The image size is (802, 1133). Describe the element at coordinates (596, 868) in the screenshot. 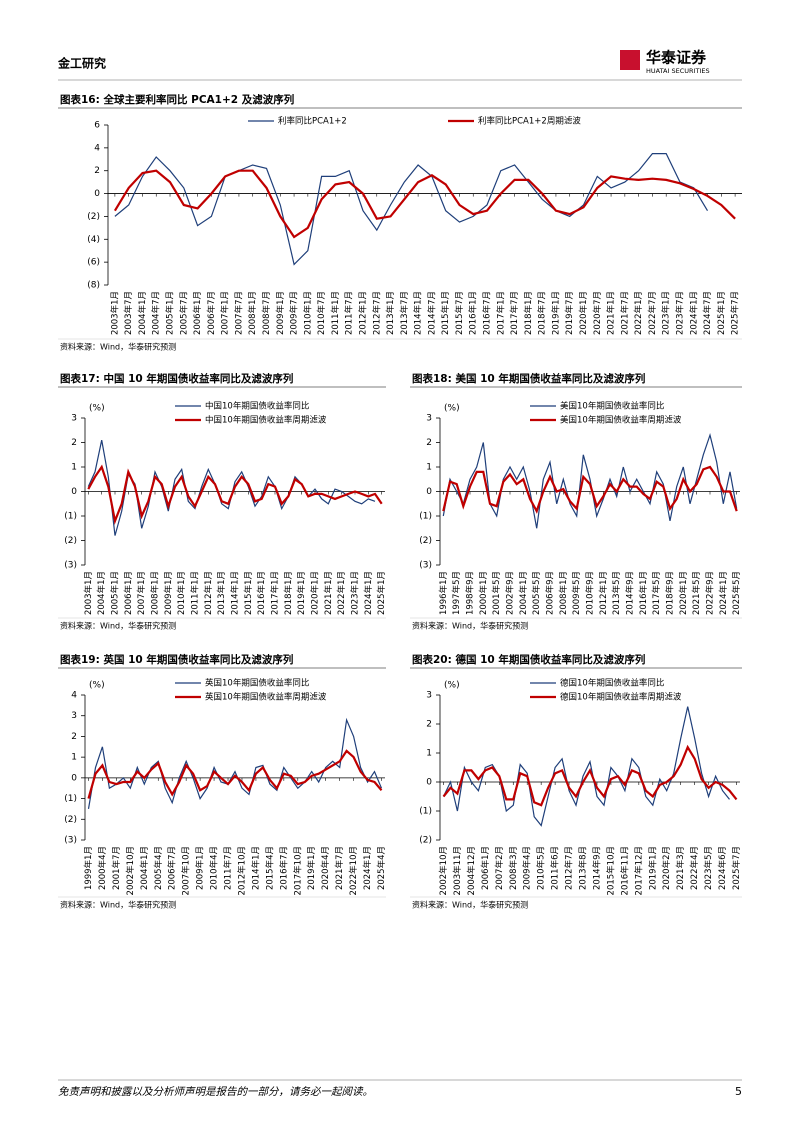

I see `x-tick-label: 2014年9月` at that location.